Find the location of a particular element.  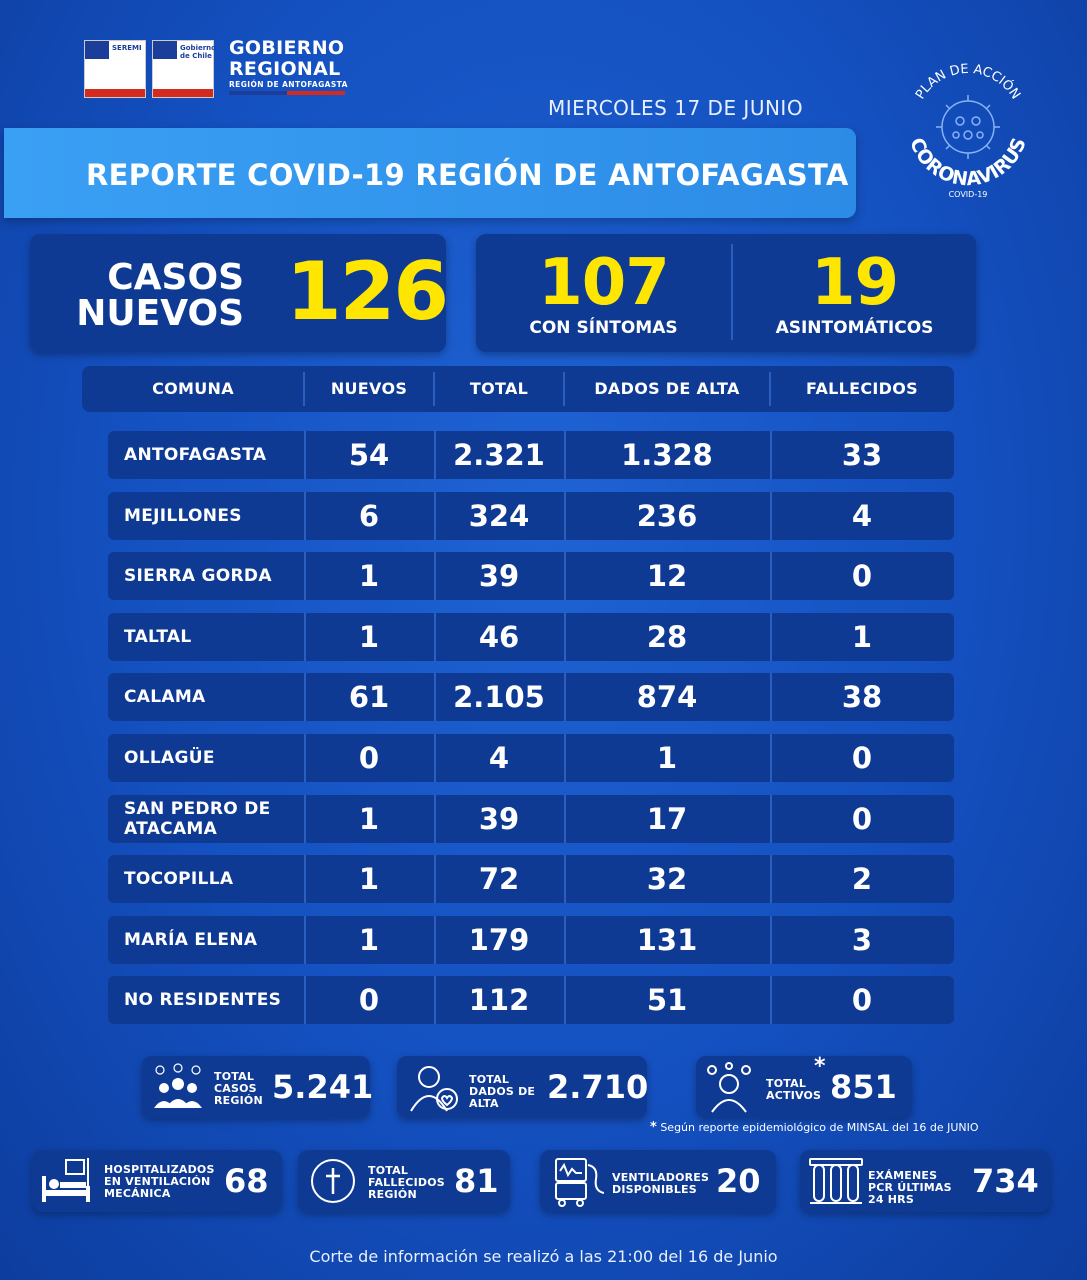

header-comuna: COMUNA is located at coordinates (193, 388).